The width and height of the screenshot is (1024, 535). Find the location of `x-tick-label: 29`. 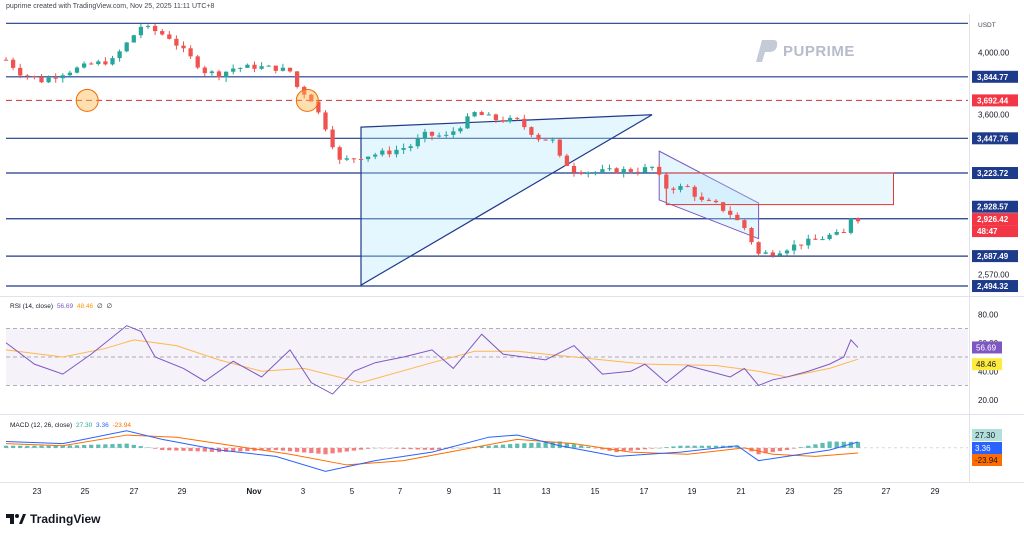

x-tick-label: 29 is located at coordinates (935, 491).